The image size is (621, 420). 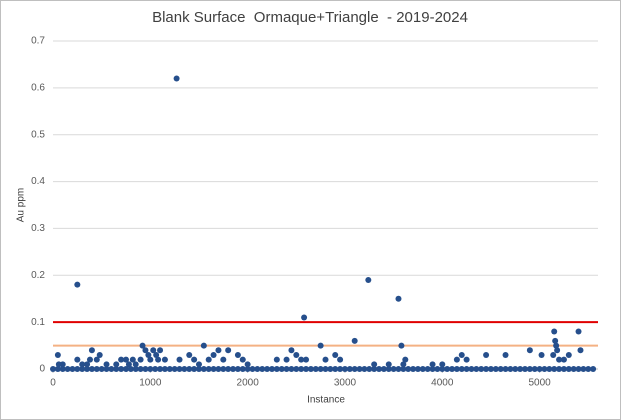 What do you see at coordinates (38, 41) in the screenshot?
I see `y-tick-label: 0.7` at bounding box center [38, 41].